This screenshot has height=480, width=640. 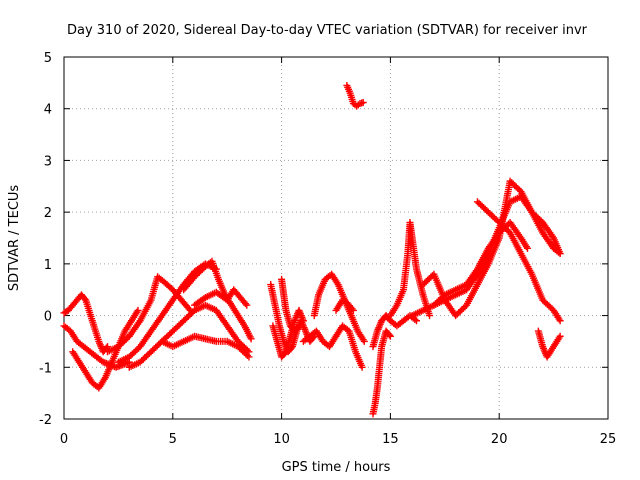 I want to click on x-tick-label: 10, so click(x=281, y=439).